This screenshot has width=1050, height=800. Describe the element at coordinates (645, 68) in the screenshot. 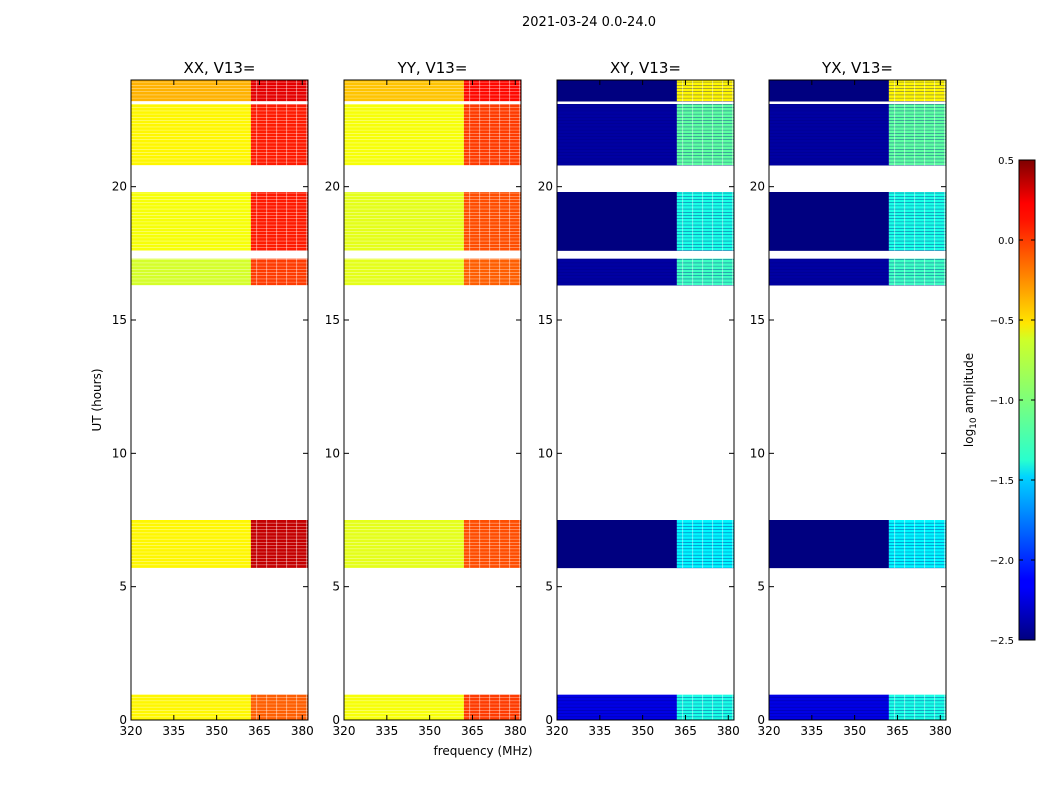

I see `panel-title: XY, V13=` at that location.